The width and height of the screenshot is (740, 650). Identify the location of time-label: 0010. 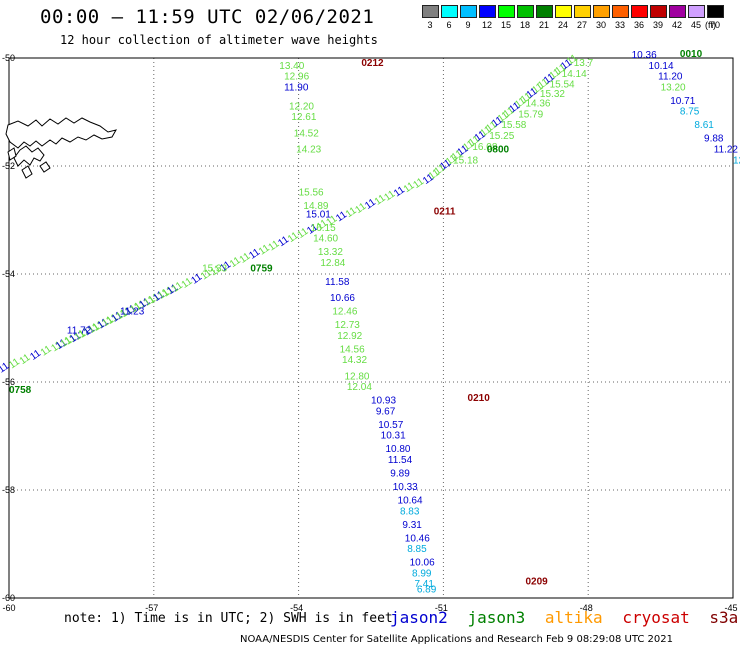
(691, 54).